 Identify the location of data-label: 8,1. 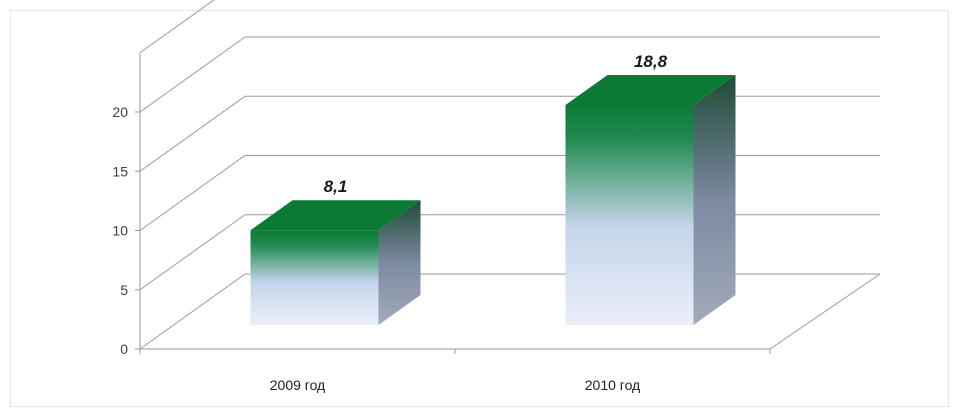
(336, 186).